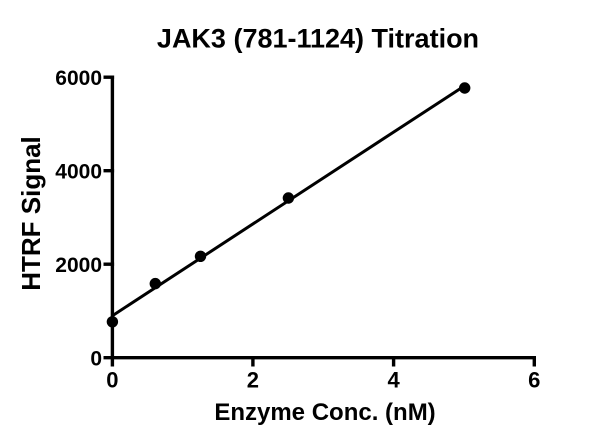 The height and width of the screenshot is (444, 600). What do you see at coordinates (393, 380) in the screenshot?
I see `svg-text: 4` at bounding box center [393, 380].